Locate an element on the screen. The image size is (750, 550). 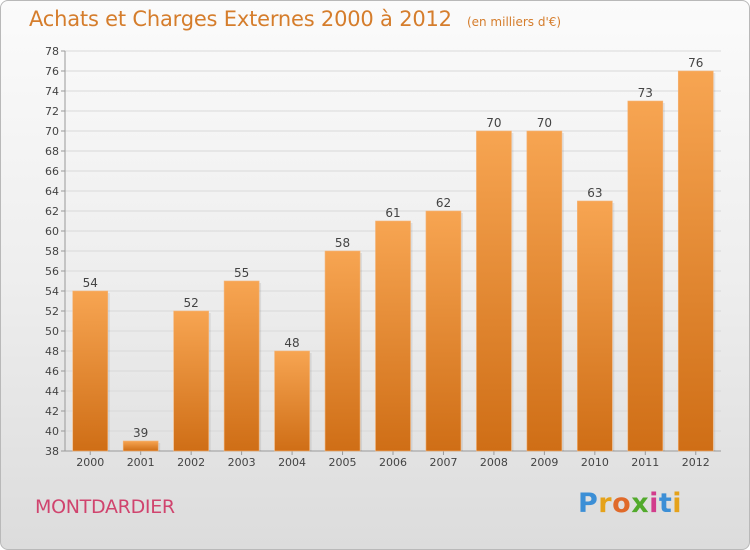
chart-title: Achats et Charges Externes 2000 à 2012 is located at coordinates (240, 19).